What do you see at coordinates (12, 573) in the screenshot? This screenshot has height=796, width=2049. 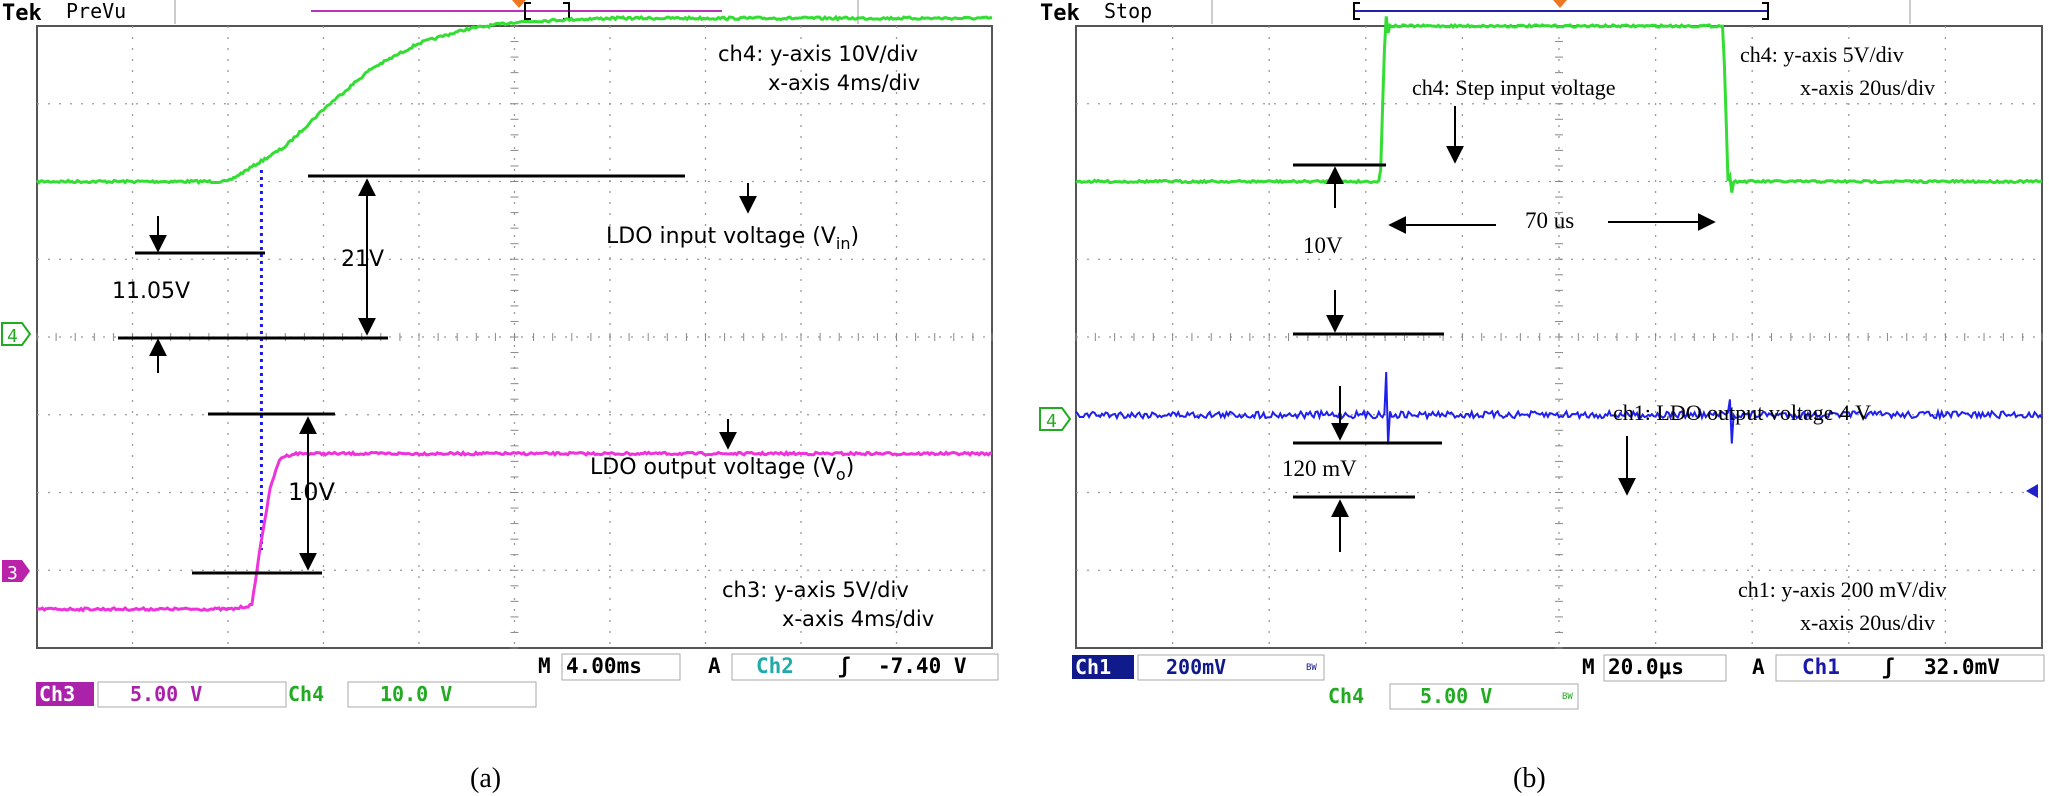 I see `svg-text: 3` at bounding box center [12, 573].